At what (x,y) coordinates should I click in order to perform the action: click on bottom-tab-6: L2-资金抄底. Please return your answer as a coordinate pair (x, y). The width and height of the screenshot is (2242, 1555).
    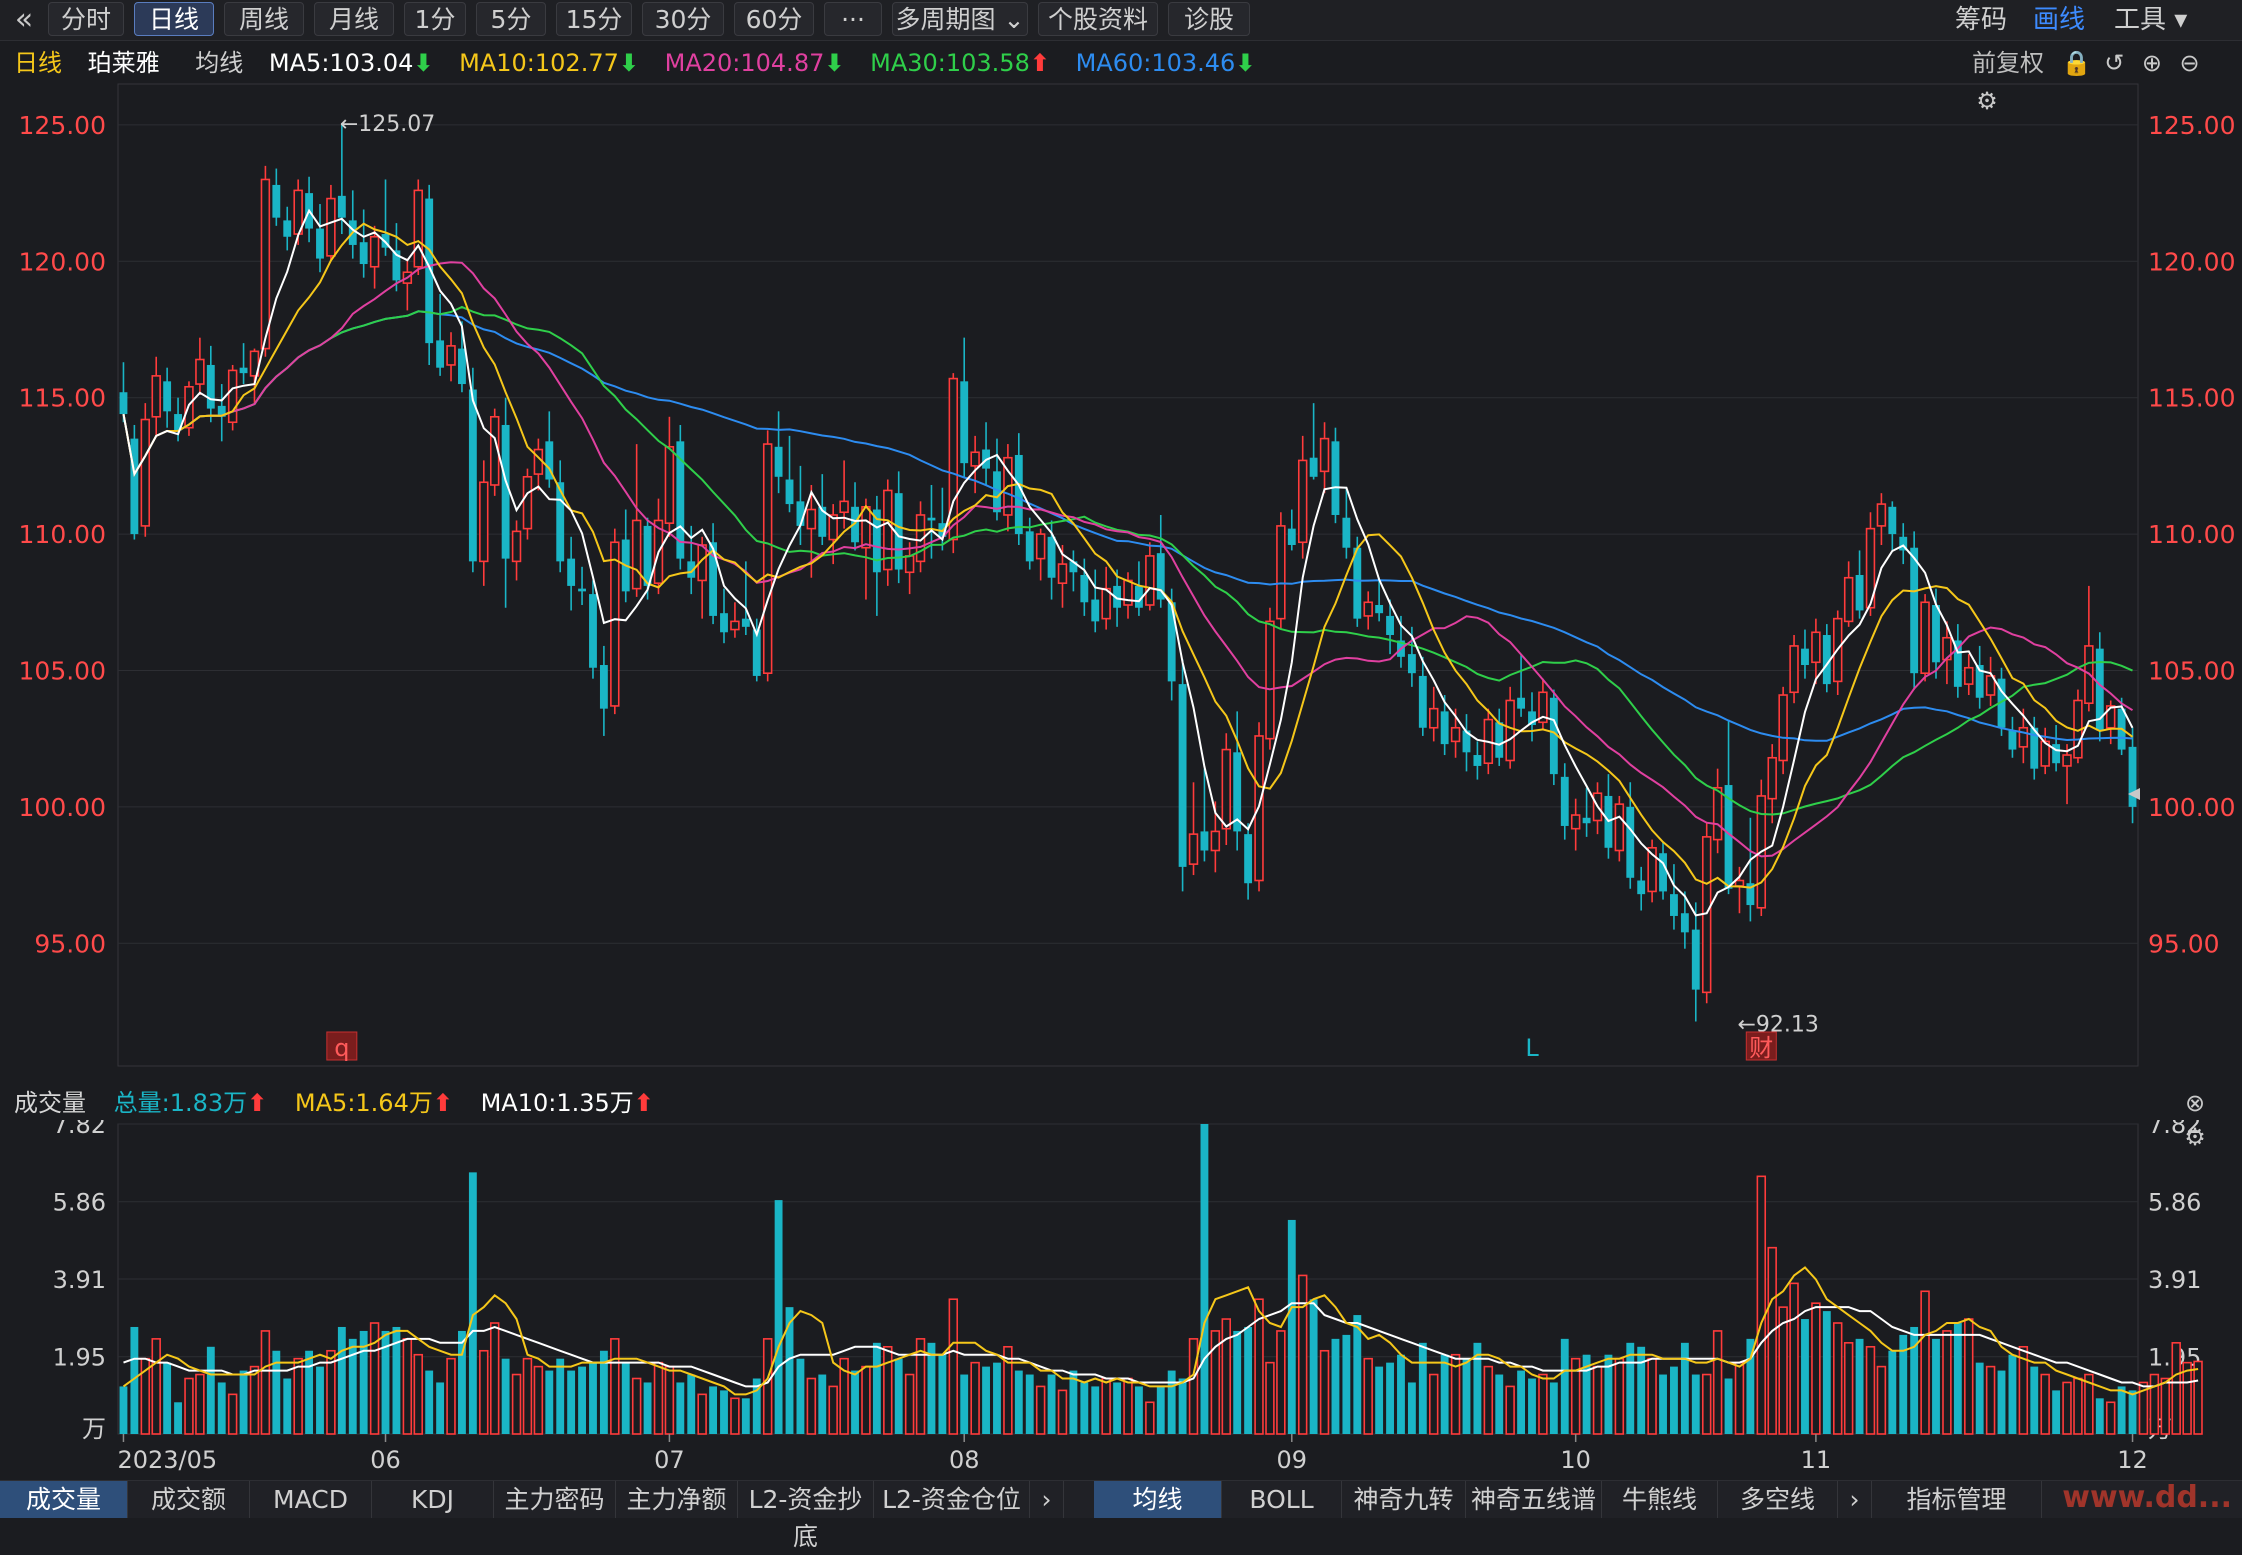
    Looking at the image, I should click on (806, 1516).